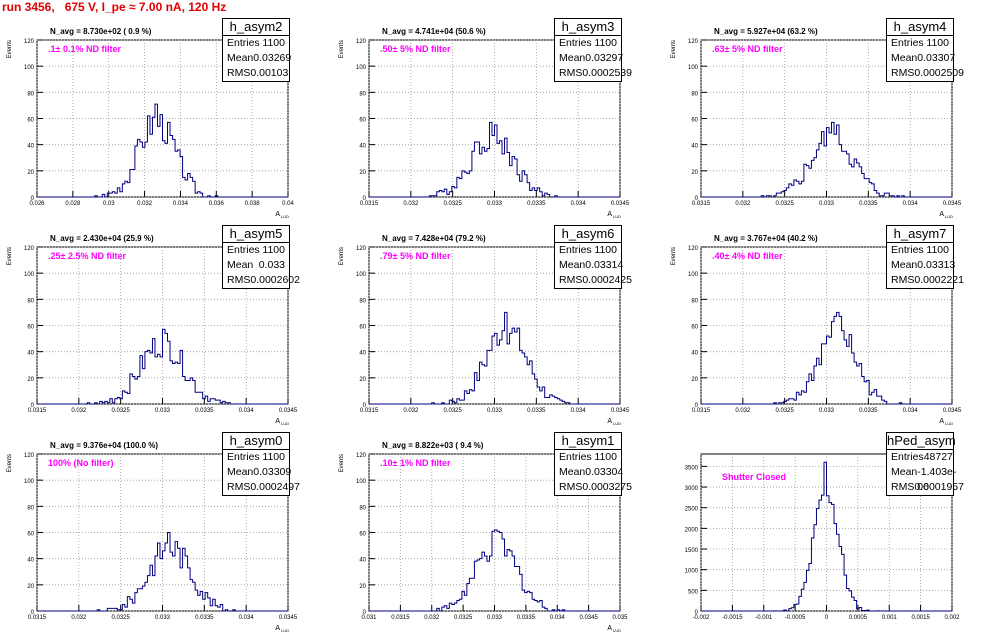 The image size is (996, 633). Describe the element at coordinates (826, 358) in the screenshot. I see `histogram-line-h_asym7` at that location.